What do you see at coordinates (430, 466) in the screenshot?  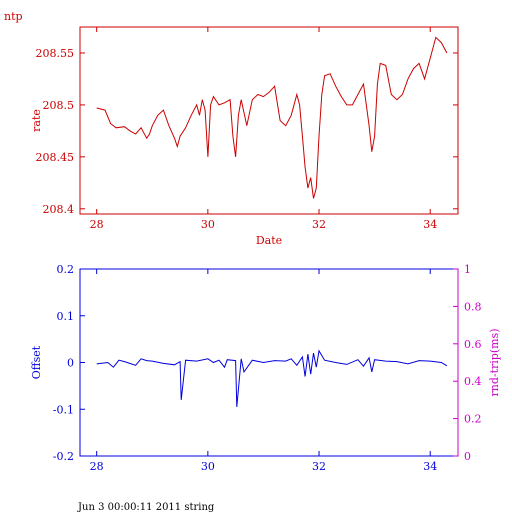 I see `offset-x-tick-label: 34` at bounding box center [430, 466].